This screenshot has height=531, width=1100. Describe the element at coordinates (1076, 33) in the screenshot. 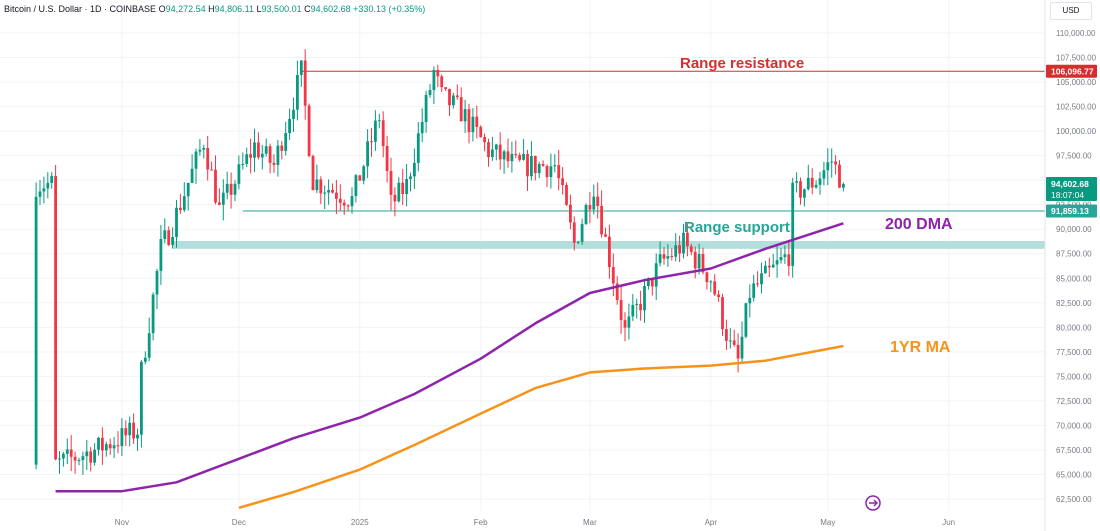

I see `y-tick-label: 110,000.00` at that location.